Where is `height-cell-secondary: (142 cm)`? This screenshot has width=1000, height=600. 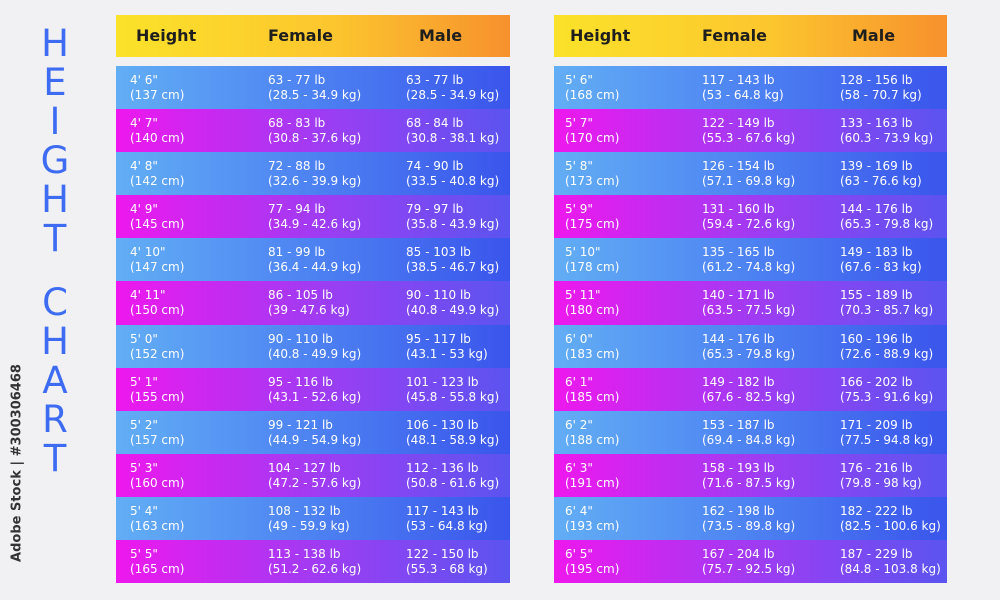 height-cell-secondary: (142 cm) is located at coordinates (157, 181).